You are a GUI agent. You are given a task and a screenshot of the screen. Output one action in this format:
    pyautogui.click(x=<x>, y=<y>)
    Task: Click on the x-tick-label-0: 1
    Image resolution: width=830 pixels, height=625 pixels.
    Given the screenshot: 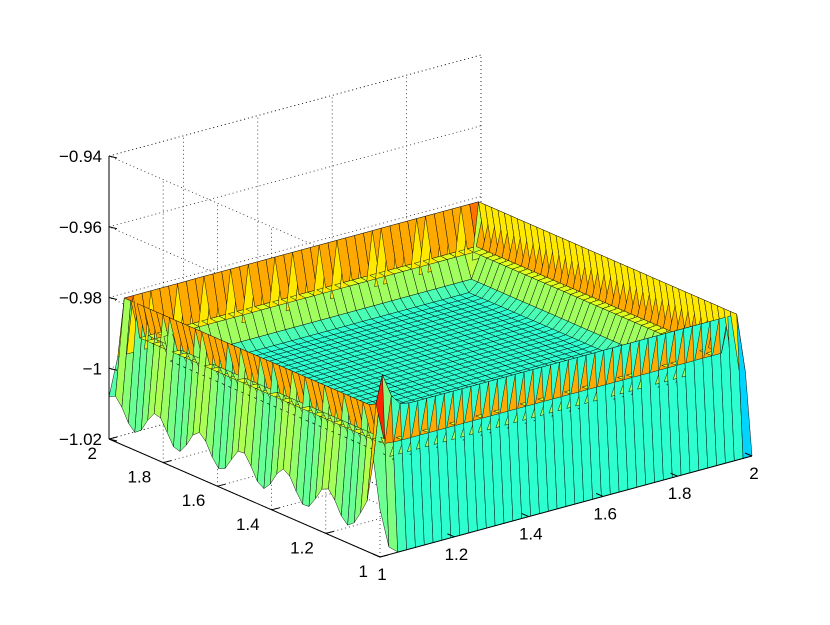 What is the action you would take?
    pyautogui.click(x=381, y=574)
    